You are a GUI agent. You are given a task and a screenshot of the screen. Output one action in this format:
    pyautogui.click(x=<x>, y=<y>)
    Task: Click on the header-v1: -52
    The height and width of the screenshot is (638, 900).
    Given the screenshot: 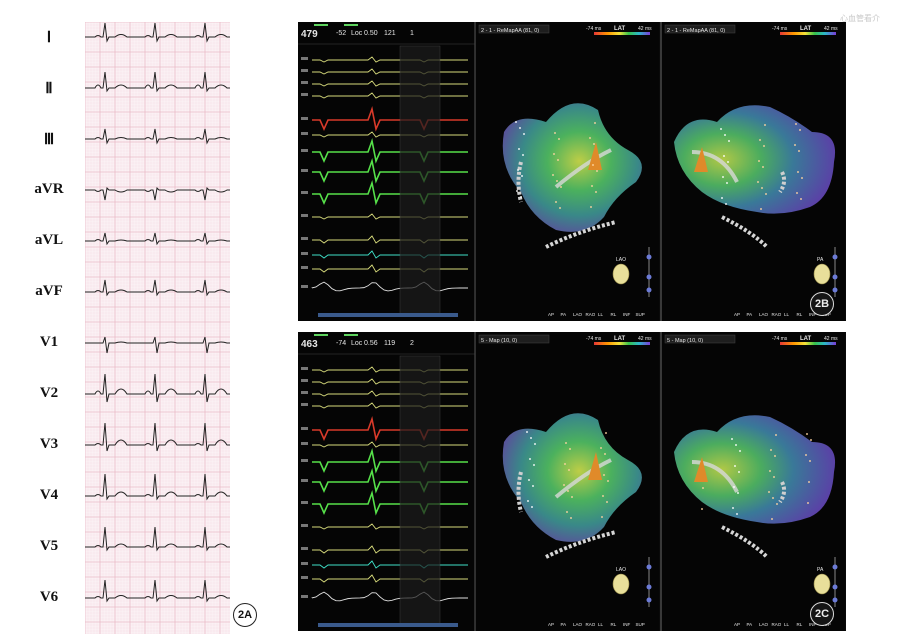 What is the action you would take?
    pyautogui.click(x=341, y=33)
    